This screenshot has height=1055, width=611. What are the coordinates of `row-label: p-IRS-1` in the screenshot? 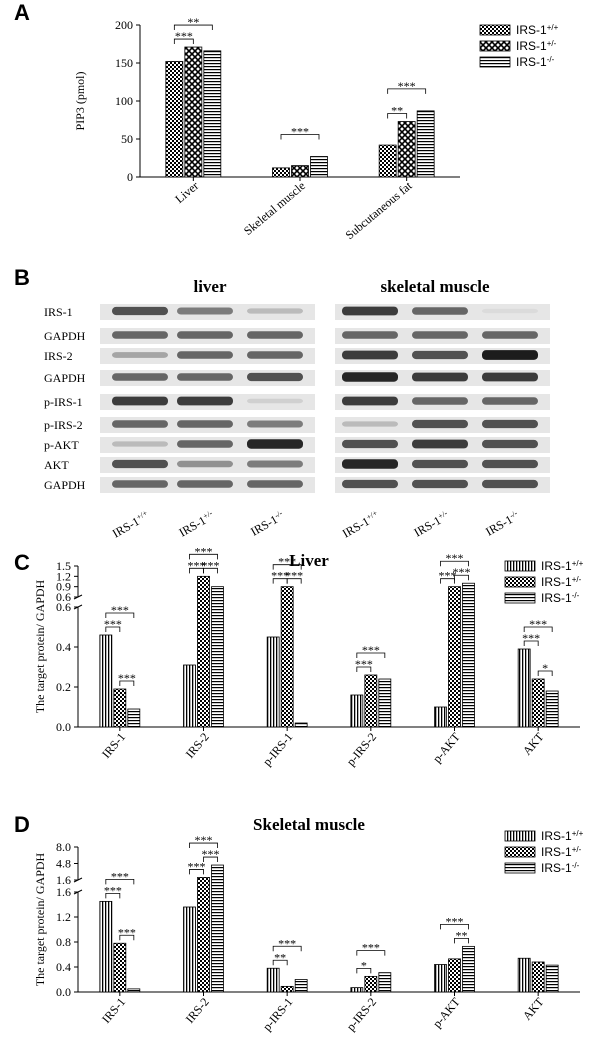 It's located at (63, 402).